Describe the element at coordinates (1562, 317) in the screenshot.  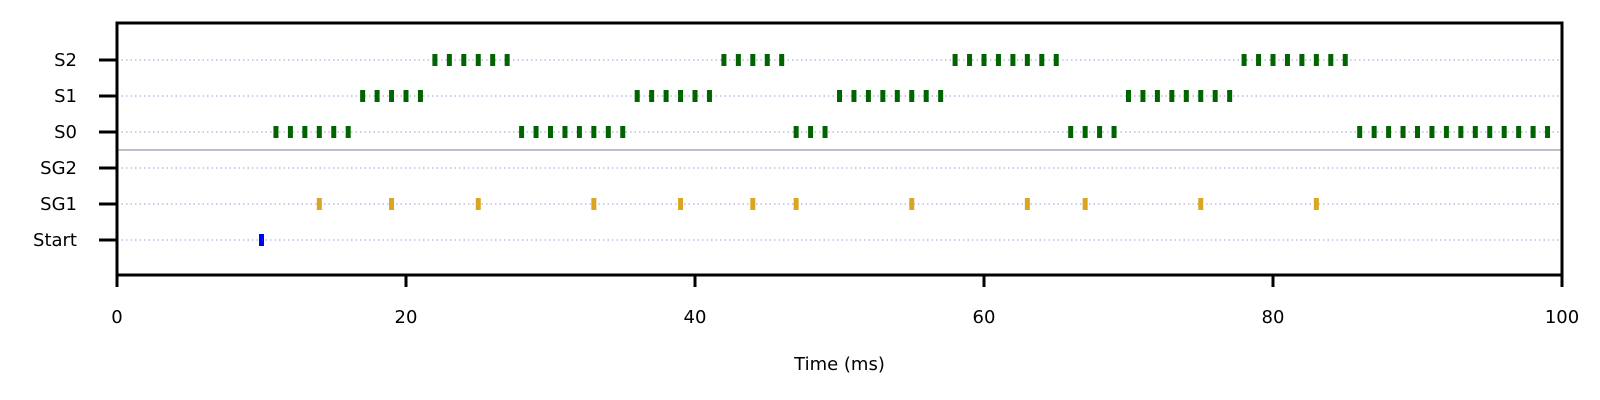
I see `x-tick-label: 100` at that location.